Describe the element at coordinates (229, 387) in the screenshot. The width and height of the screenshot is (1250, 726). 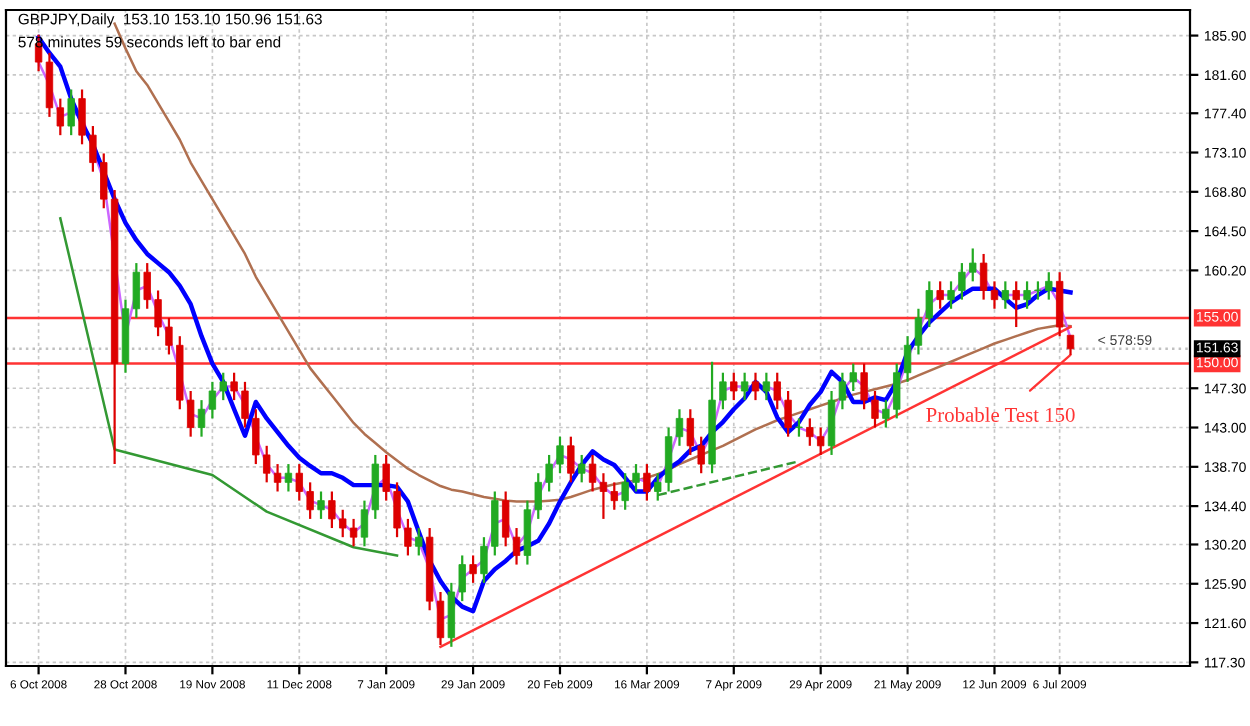
I see `line-series` at that location.